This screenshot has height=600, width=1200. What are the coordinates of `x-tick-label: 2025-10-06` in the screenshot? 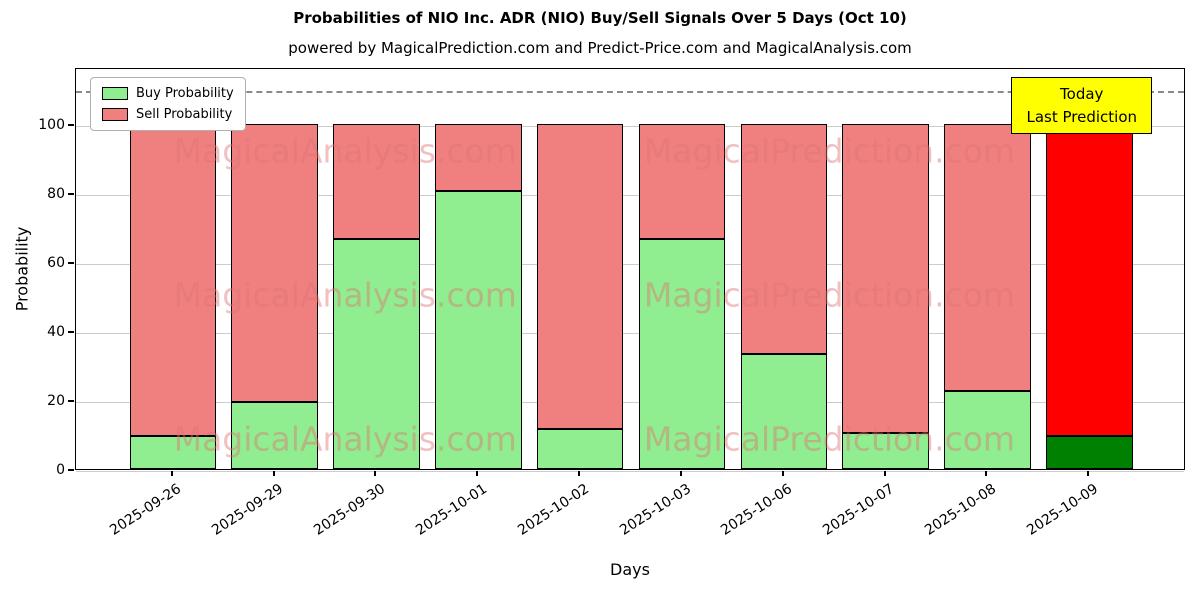 It's located at (757, 510).